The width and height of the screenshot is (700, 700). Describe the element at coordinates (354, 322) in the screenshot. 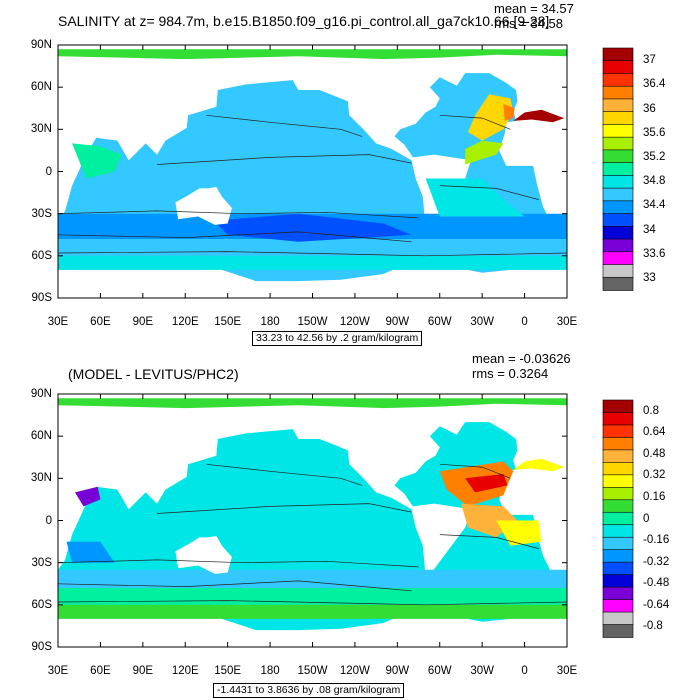

I see `x-tick-label: 120W` at that location.